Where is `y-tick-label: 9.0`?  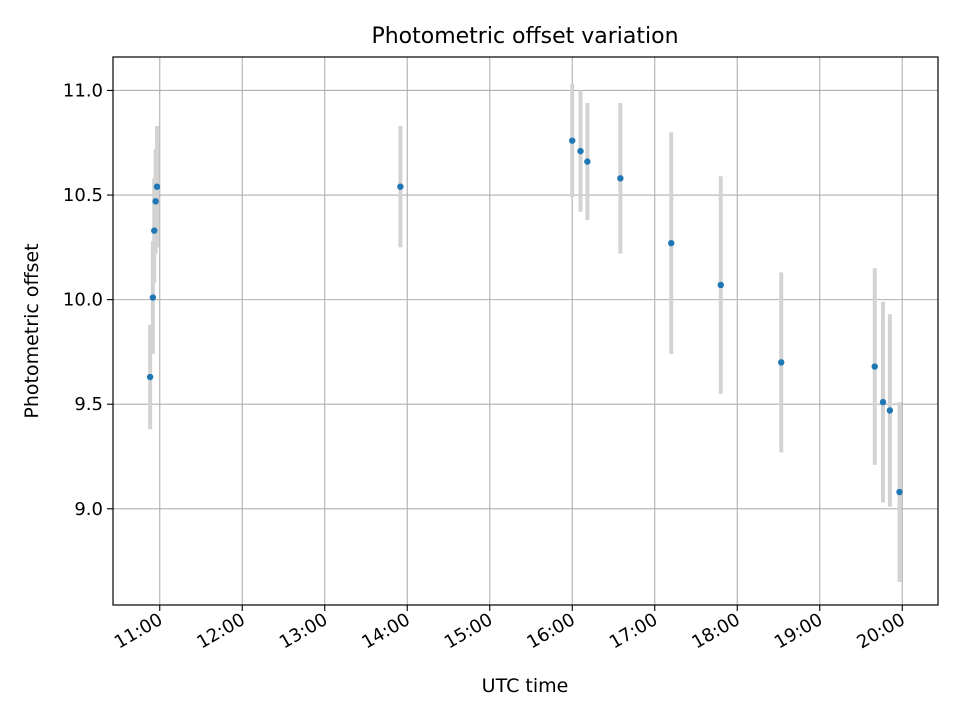
y-tick-label: 9.0 is located at coordinates (88, 509).